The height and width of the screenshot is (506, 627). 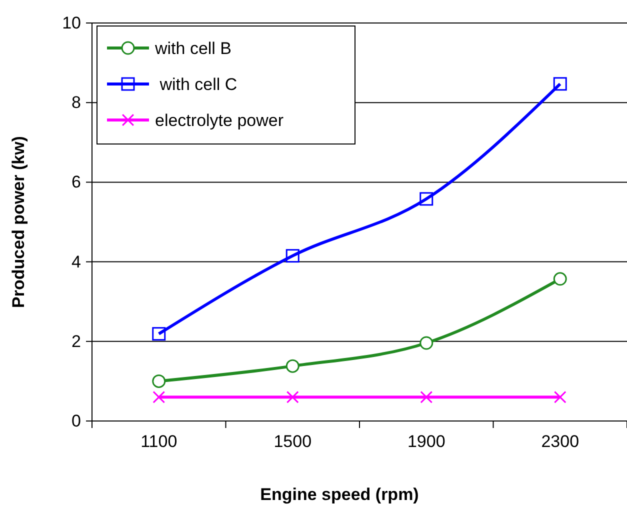 I want to click on x-tick-label: 1100, so click(x=159, y=442).